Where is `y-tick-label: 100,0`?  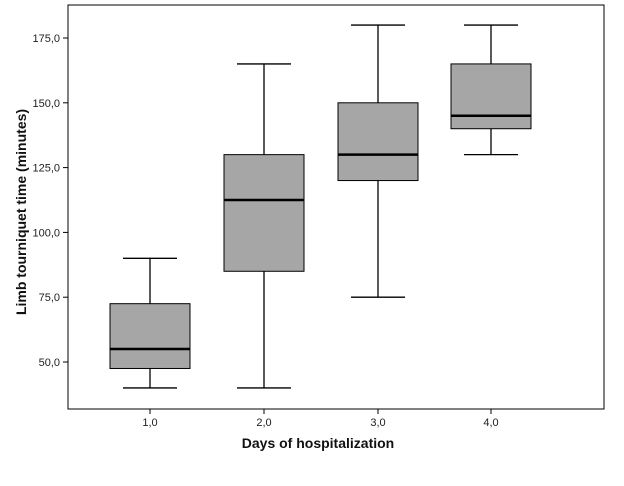 y-tick-label: 100,0 is located at coordinates (46, 233).